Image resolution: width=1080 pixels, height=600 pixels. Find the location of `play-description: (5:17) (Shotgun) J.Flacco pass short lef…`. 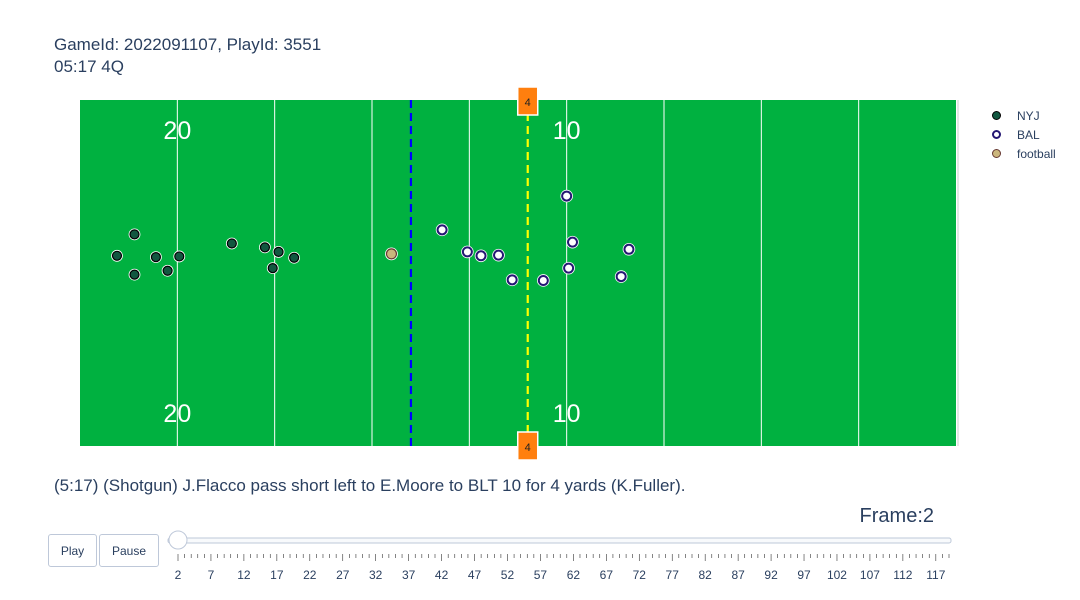

play-description: (5:17) (Shotgun) J.Flacco pass short lef… is located at coordinates (370, 485).